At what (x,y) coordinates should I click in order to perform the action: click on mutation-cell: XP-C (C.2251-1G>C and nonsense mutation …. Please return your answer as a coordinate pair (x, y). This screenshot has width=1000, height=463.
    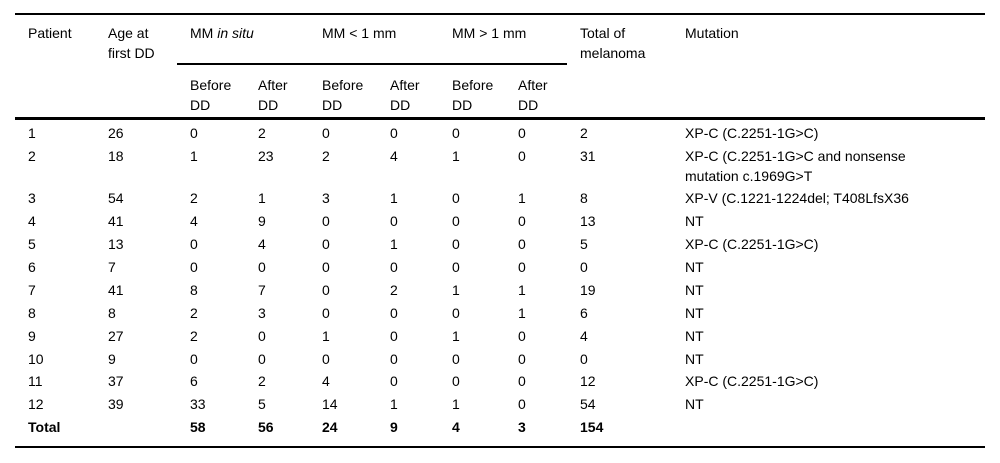
    Looking at the image, I should click on (795, 165).